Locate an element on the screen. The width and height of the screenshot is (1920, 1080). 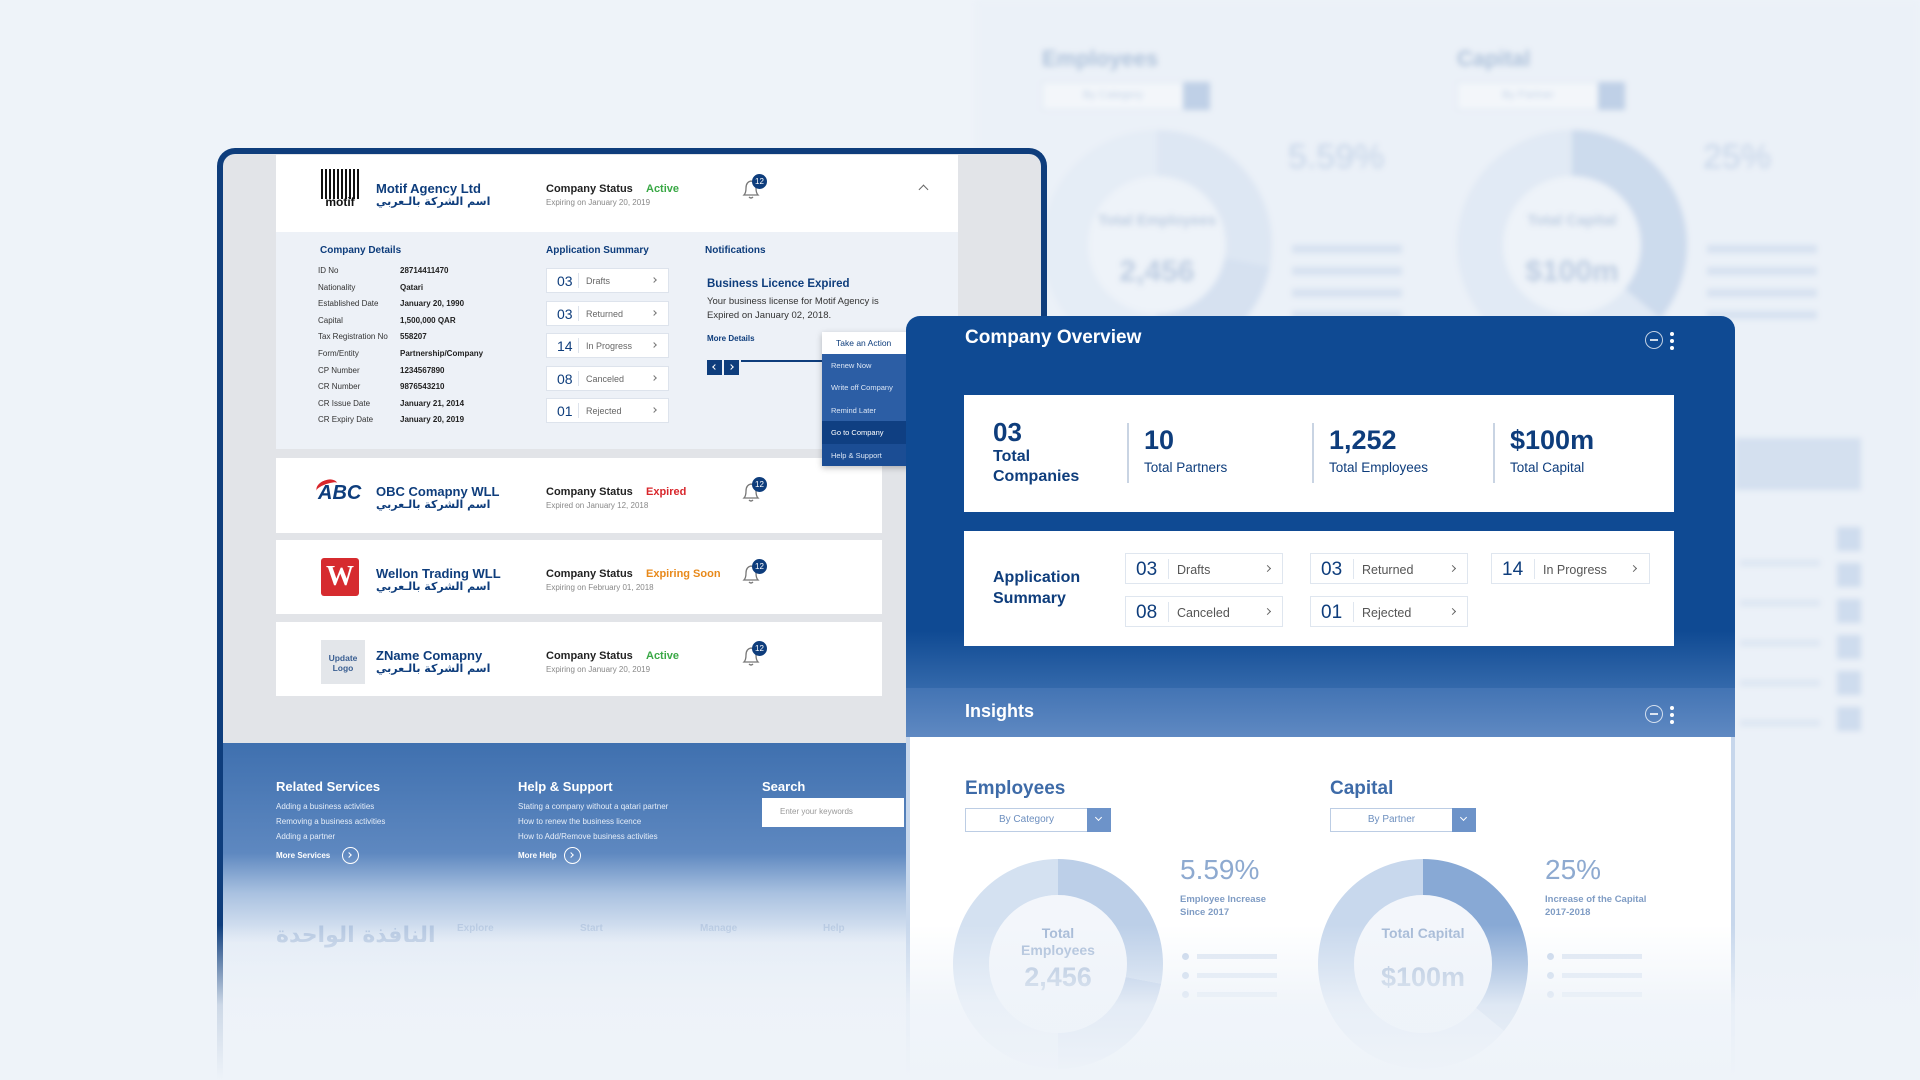
status-value: Active is located at coordinates (663, 656).